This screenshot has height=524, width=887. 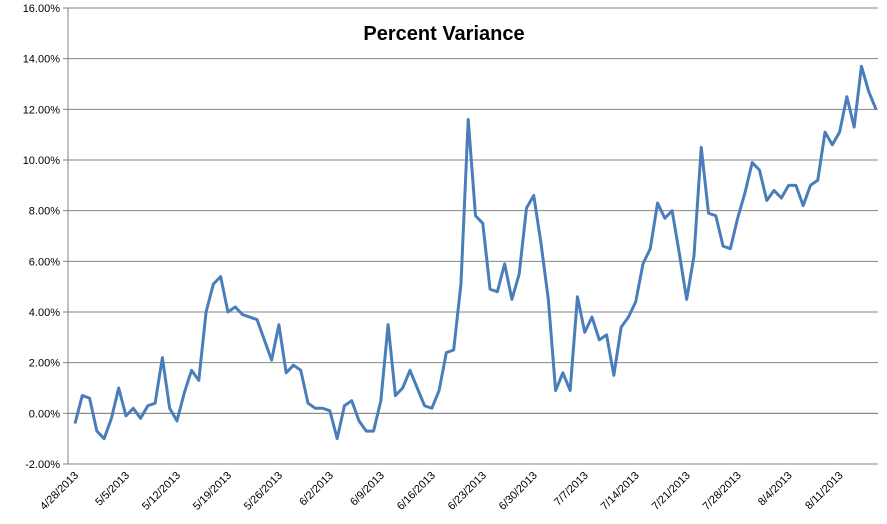 I want to click on x-tick-label: 6/23/2013, so click(x=467, y=491).